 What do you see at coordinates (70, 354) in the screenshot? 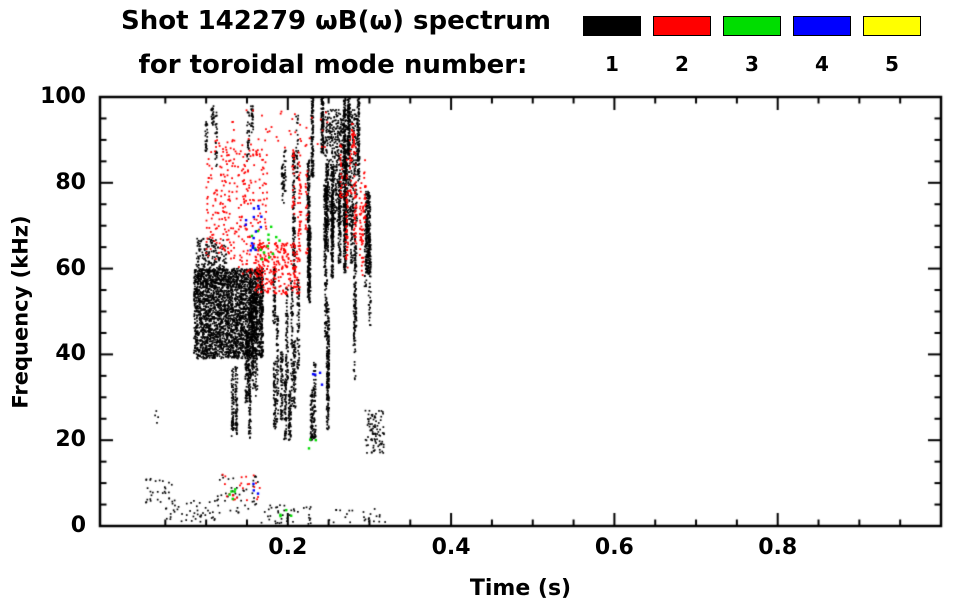
I see `y-tick-label-40: 40` at bounding box center [70, 354].